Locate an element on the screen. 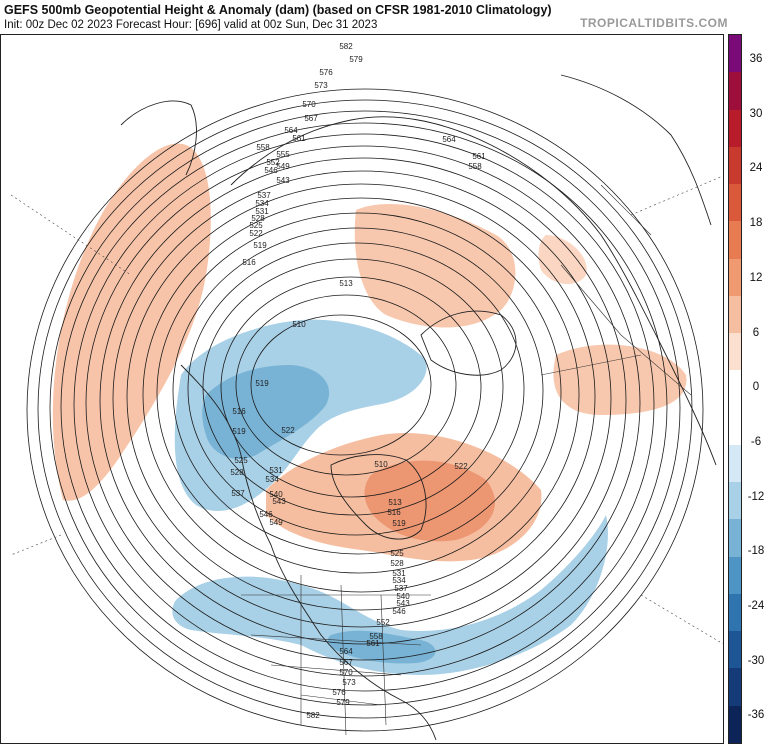 The height and width of the screenshot is (750, 768). site-watermark: TROPICALTIDBITS.COM is located at coordinates (654, 23).